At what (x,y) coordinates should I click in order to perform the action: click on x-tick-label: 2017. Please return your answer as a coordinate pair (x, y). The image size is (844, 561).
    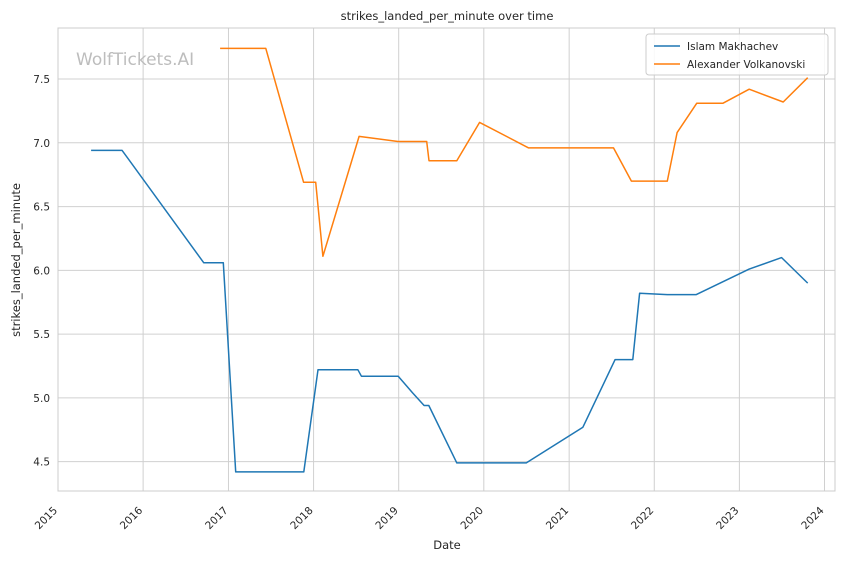
    Looking at the image, I should click on (216, 518).